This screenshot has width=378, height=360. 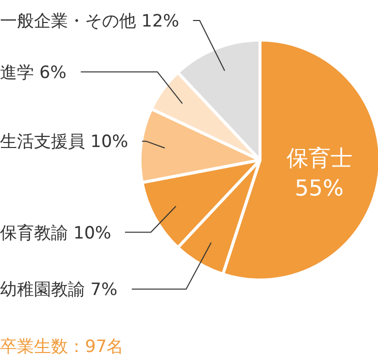 I want to click on slice-label: 生活支援員 10%, so click(x=64, y=142).